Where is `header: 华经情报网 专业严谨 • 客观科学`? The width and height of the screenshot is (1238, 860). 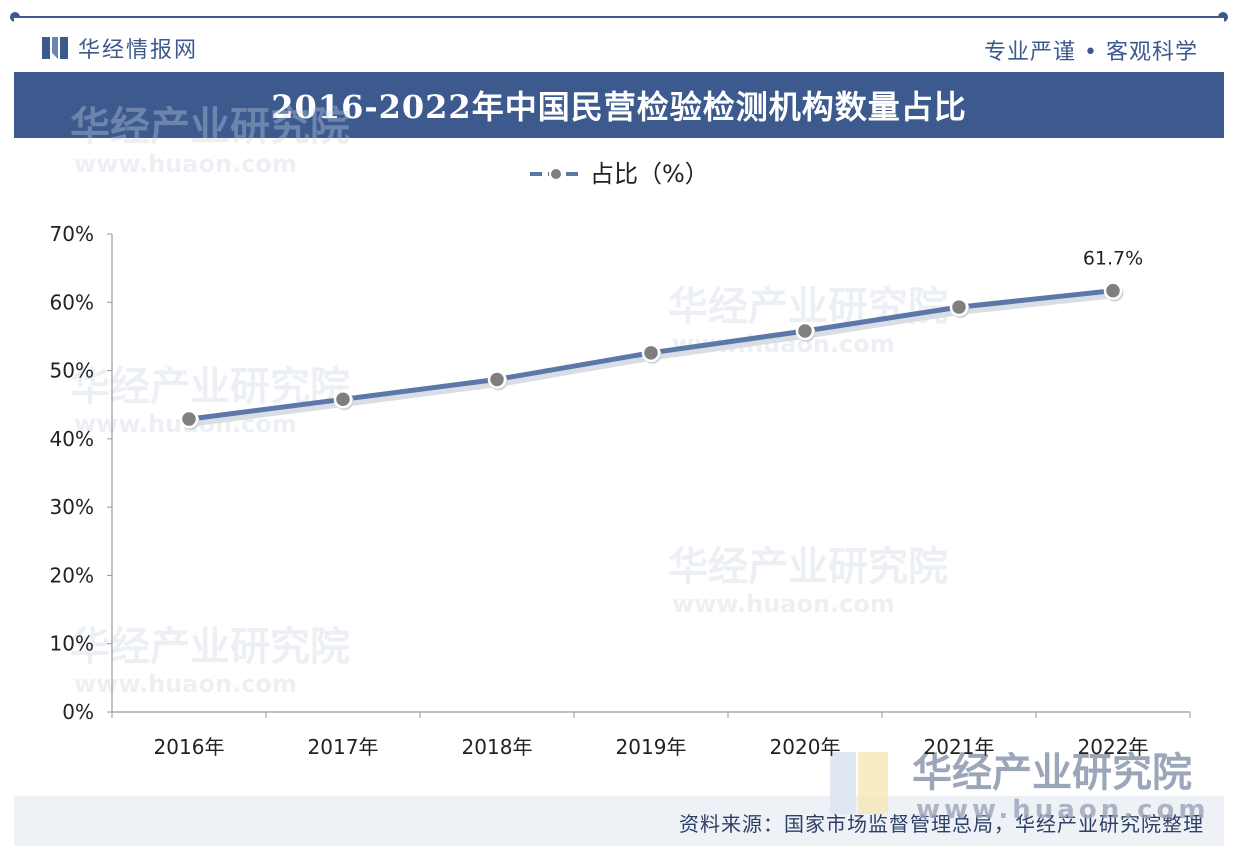 header: 华经情报网 专业严谨 • 客观科学 is located at coordinates (619, 46).